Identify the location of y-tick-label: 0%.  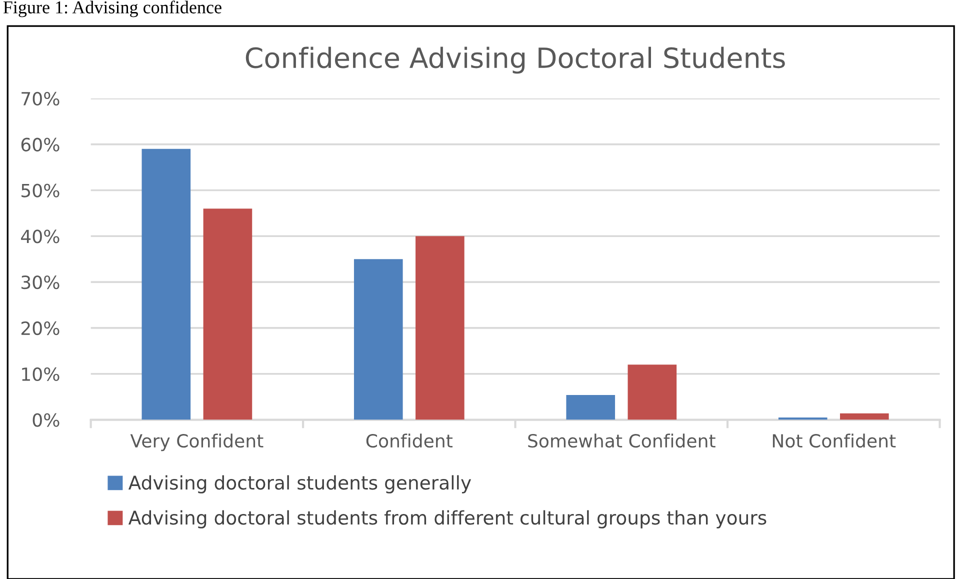
(46, 420).